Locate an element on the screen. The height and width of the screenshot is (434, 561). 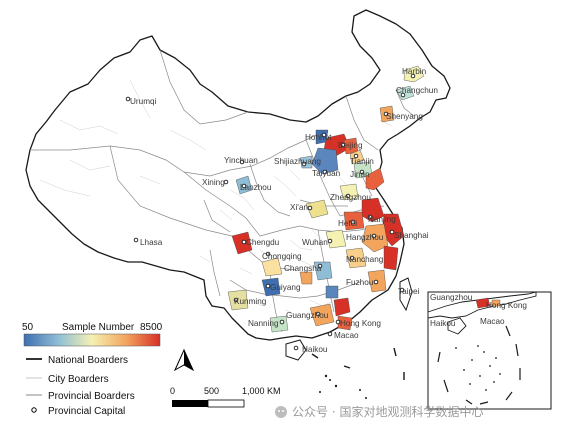
city-label: Chengdu is located at coordinates (263, 242).